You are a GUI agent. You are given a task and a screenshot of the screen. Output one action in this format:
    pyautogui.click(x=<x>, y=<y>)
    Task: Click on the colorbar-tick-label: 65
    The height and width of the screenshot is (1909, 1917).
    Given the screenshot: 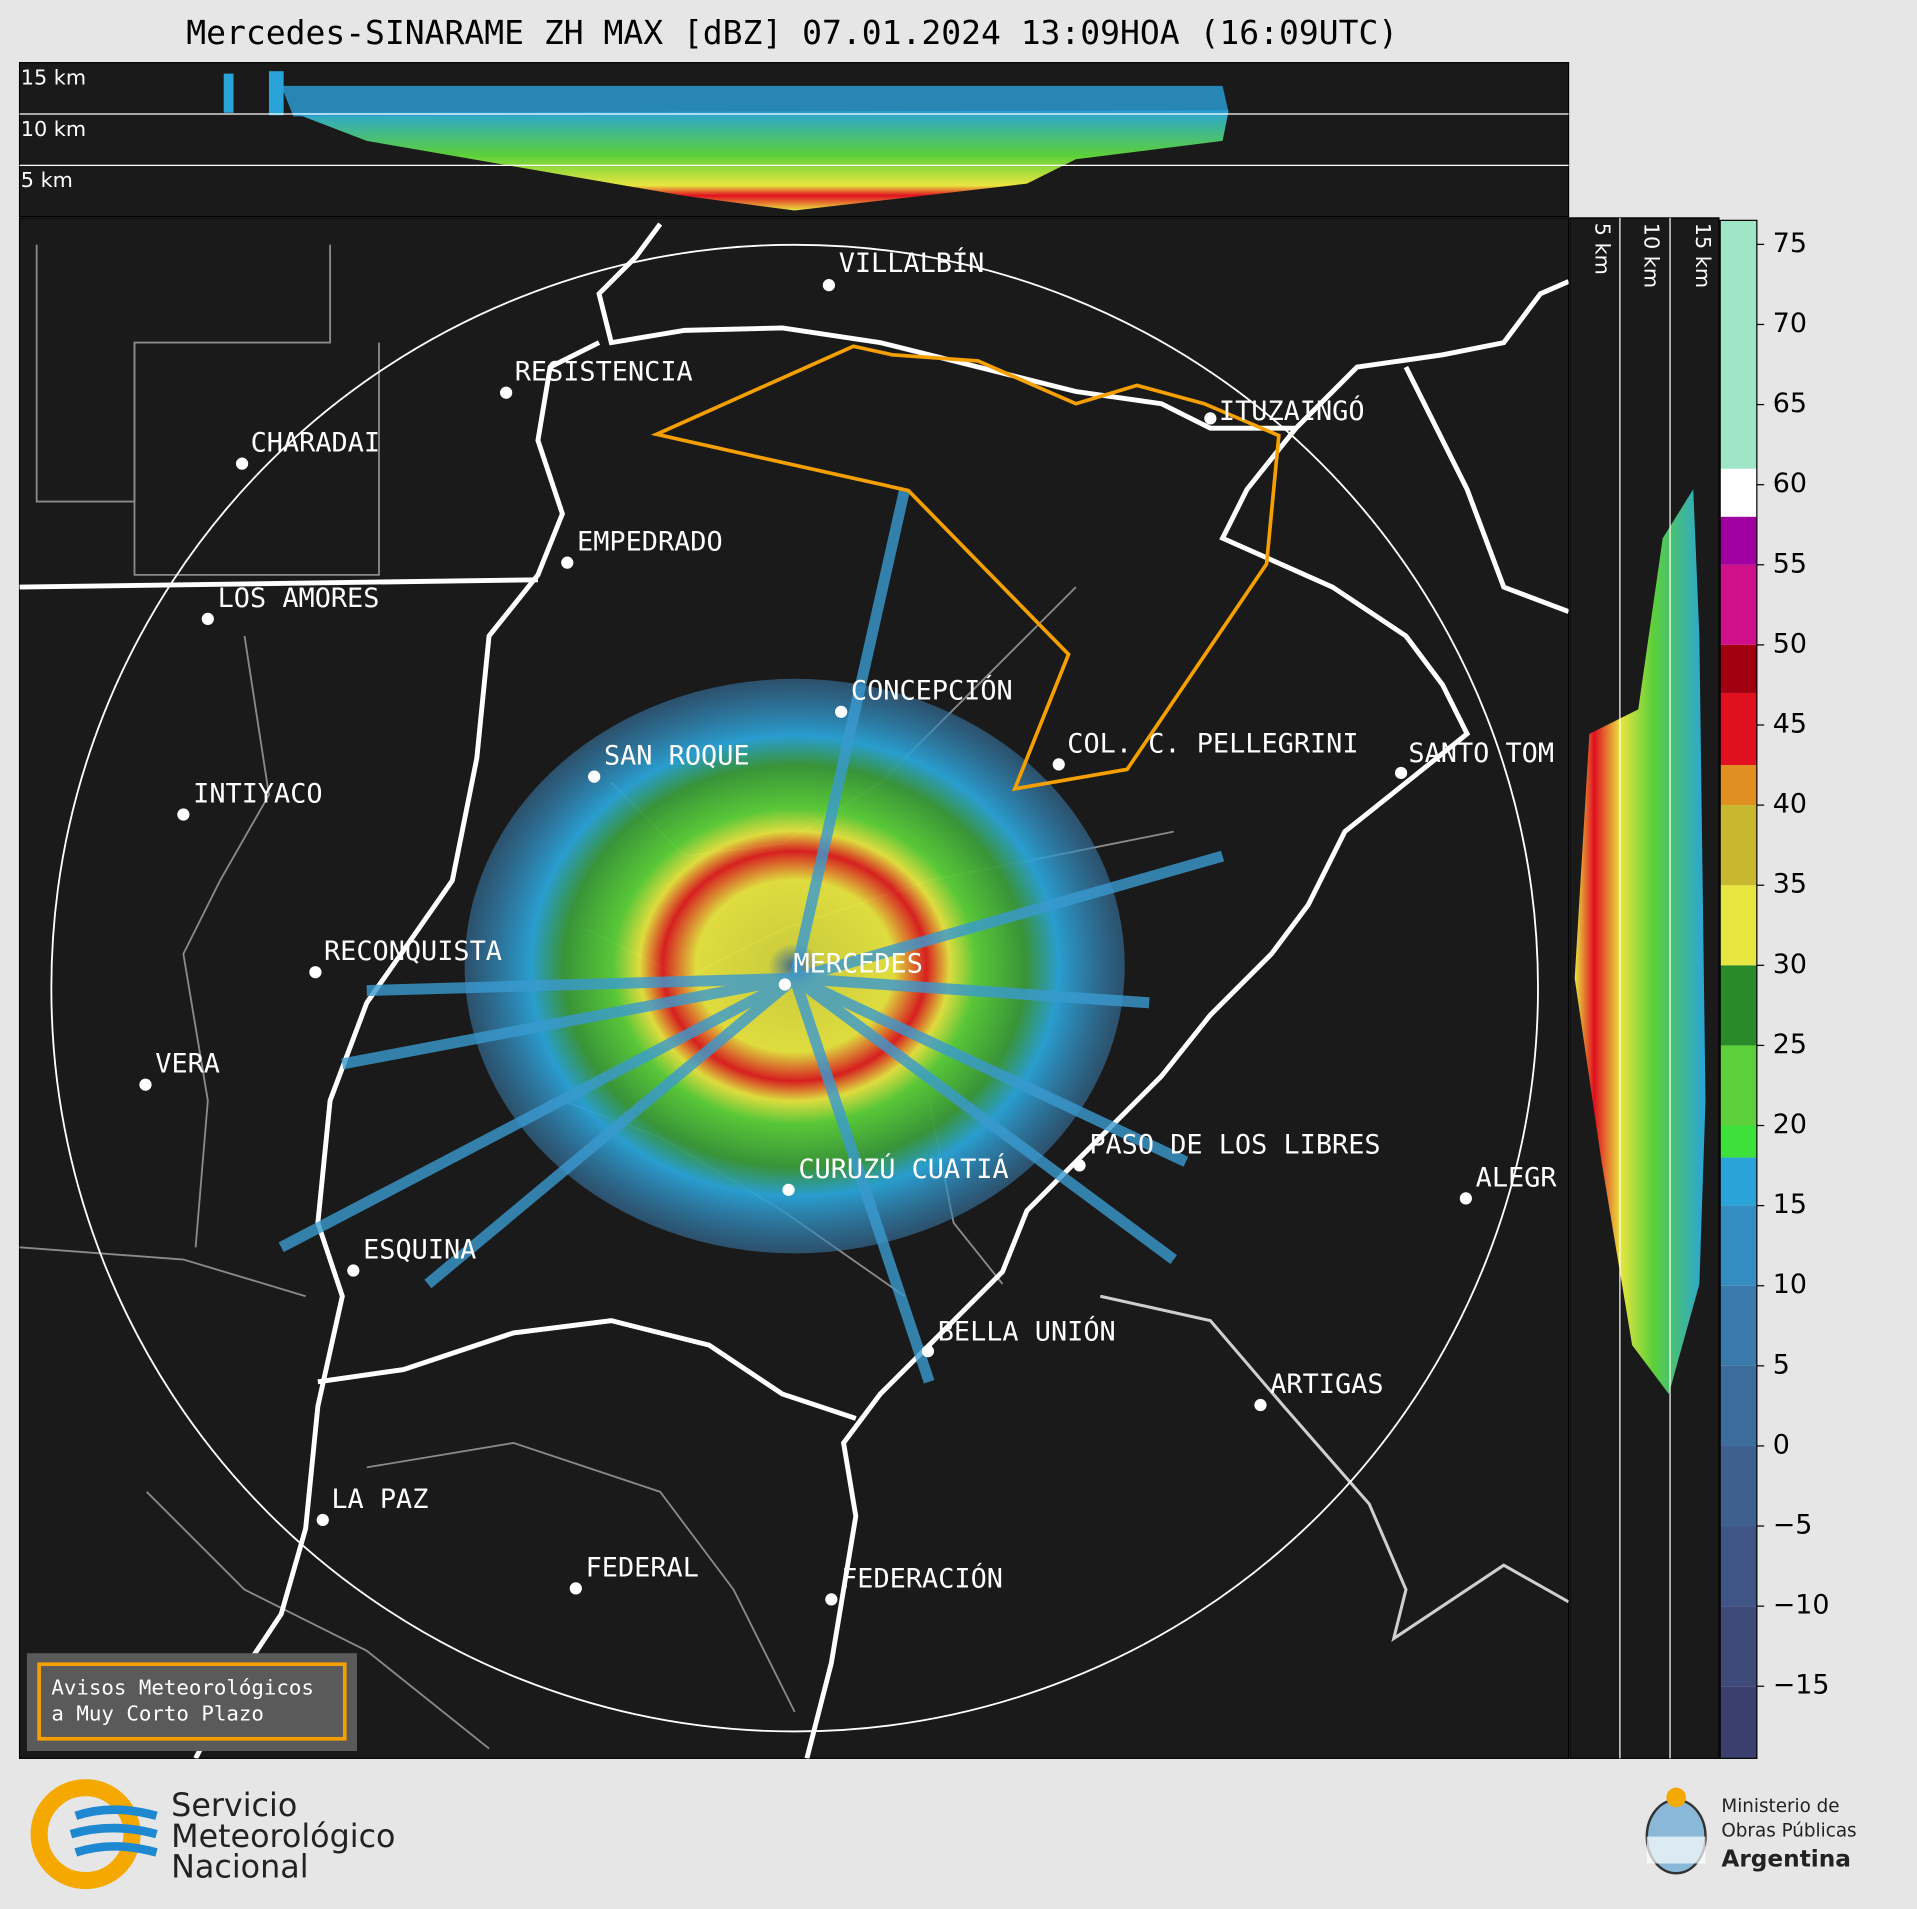 What is the action you would take?
    pyautogui.click(x=1790, y=403)
    